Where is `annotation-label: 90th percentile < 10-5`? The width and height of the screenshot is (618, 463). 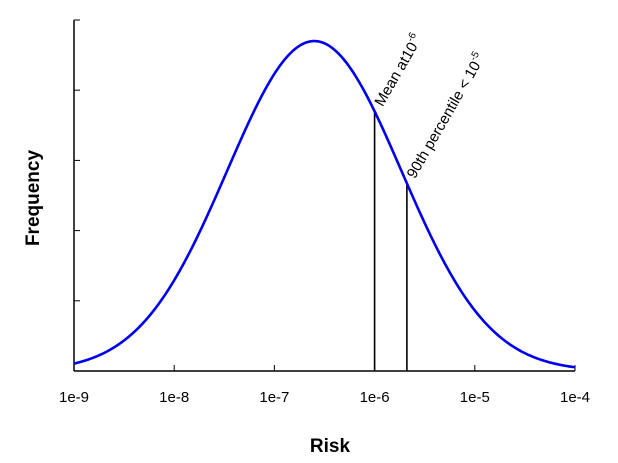
annotation-label: 90th percentile < 10-5 is located at coordinates (445, 115).